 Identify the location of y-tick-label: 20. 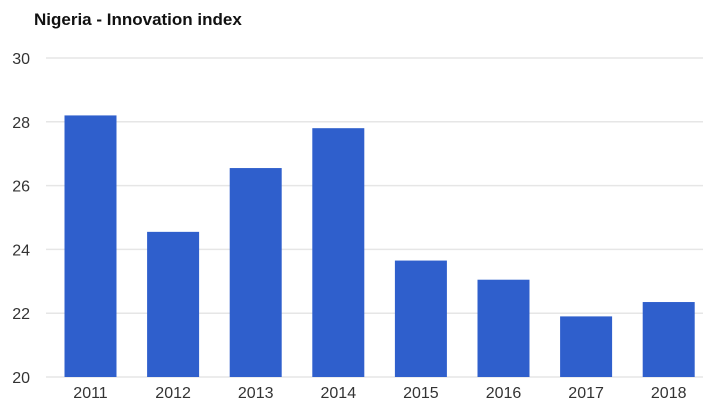
(21, 378).